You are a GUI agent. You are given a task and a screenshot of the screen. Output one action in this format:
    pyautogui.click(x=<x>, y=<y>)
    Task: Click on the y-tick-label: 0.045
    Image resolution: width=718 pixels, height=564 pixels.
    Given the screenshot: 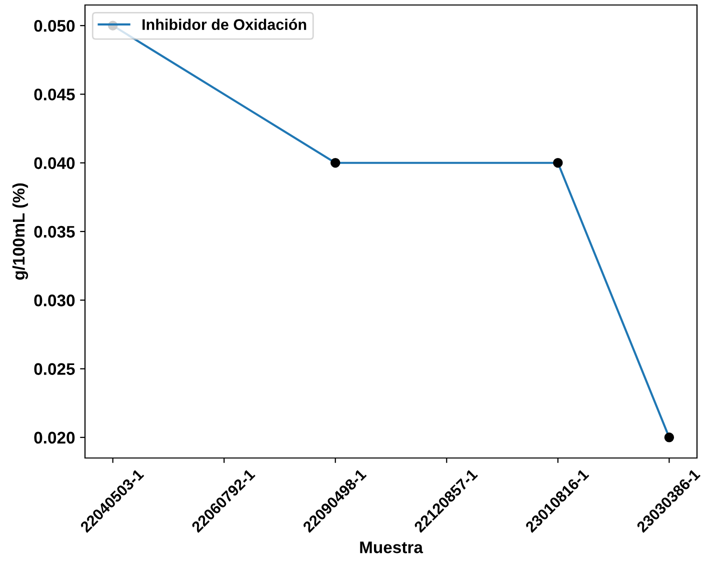 What is the action you would take?
    pyautogui.click(x=54, y=94)
    